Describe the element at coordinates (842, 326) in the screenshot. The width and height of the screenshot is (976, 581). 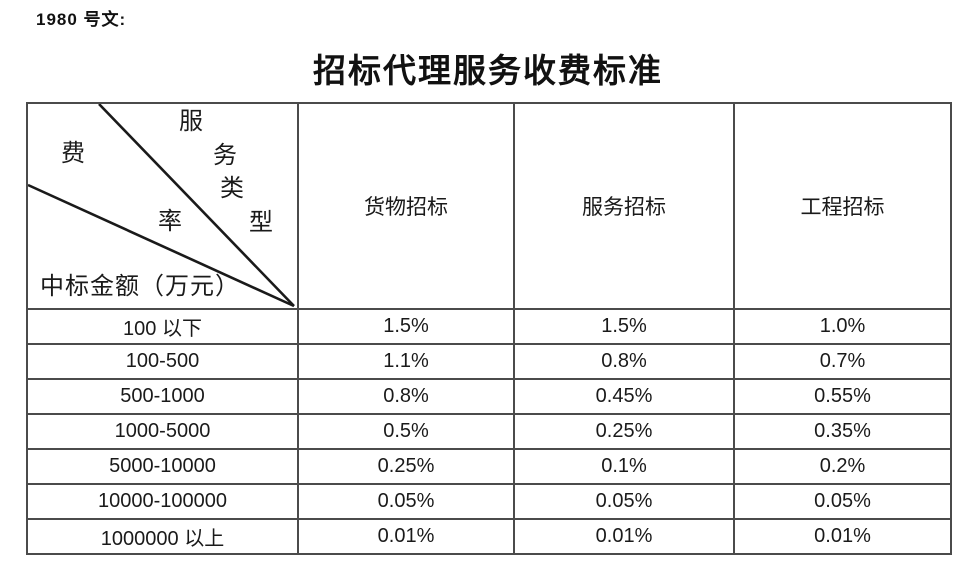
I see `rate-cell: 1.0%` at that location.